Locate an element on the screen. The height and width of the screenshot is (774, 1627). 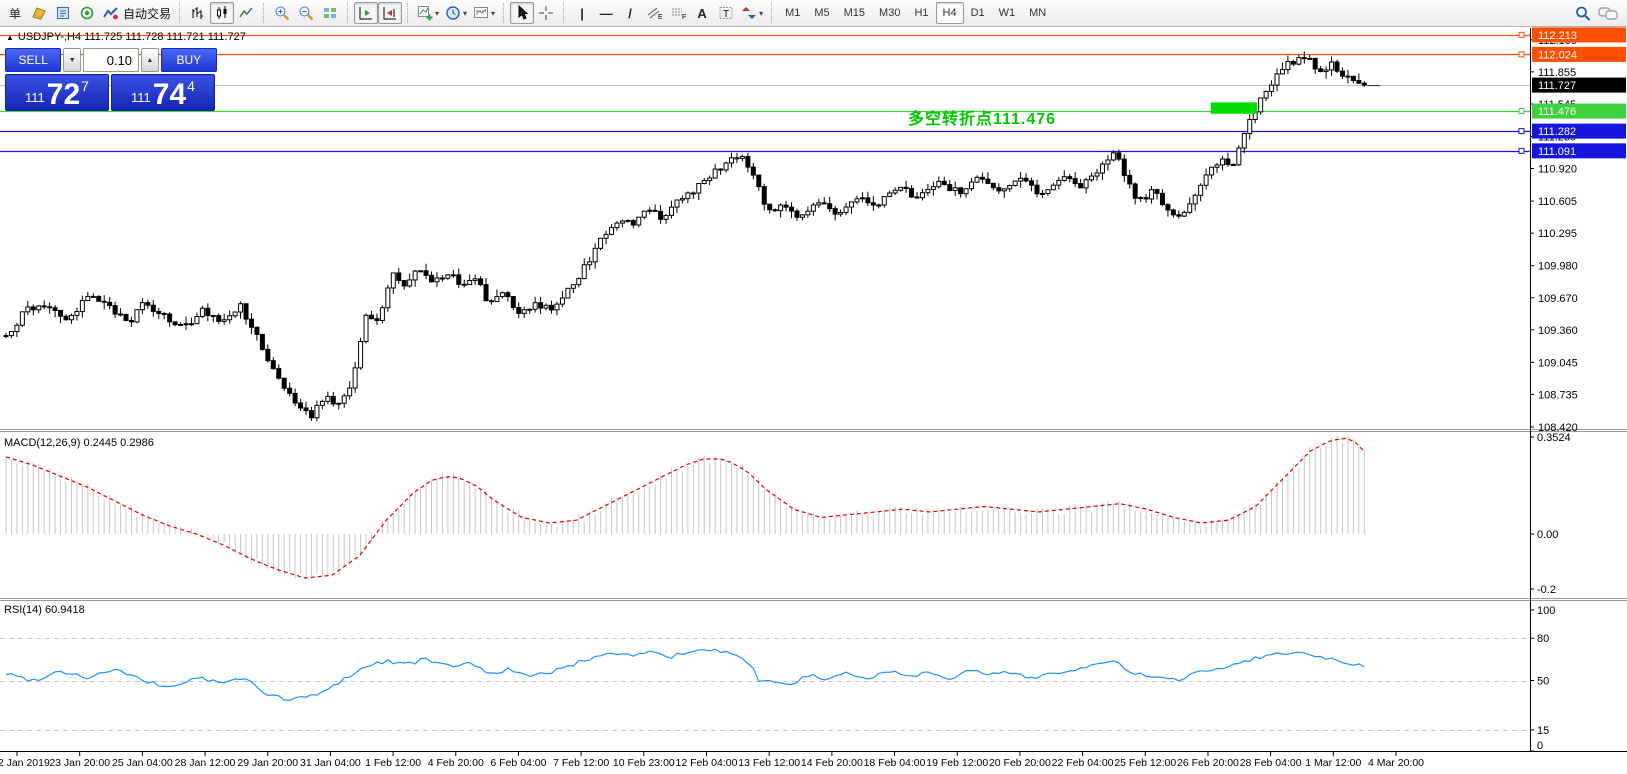
new-chart-button is located at coordinates (39, 13).